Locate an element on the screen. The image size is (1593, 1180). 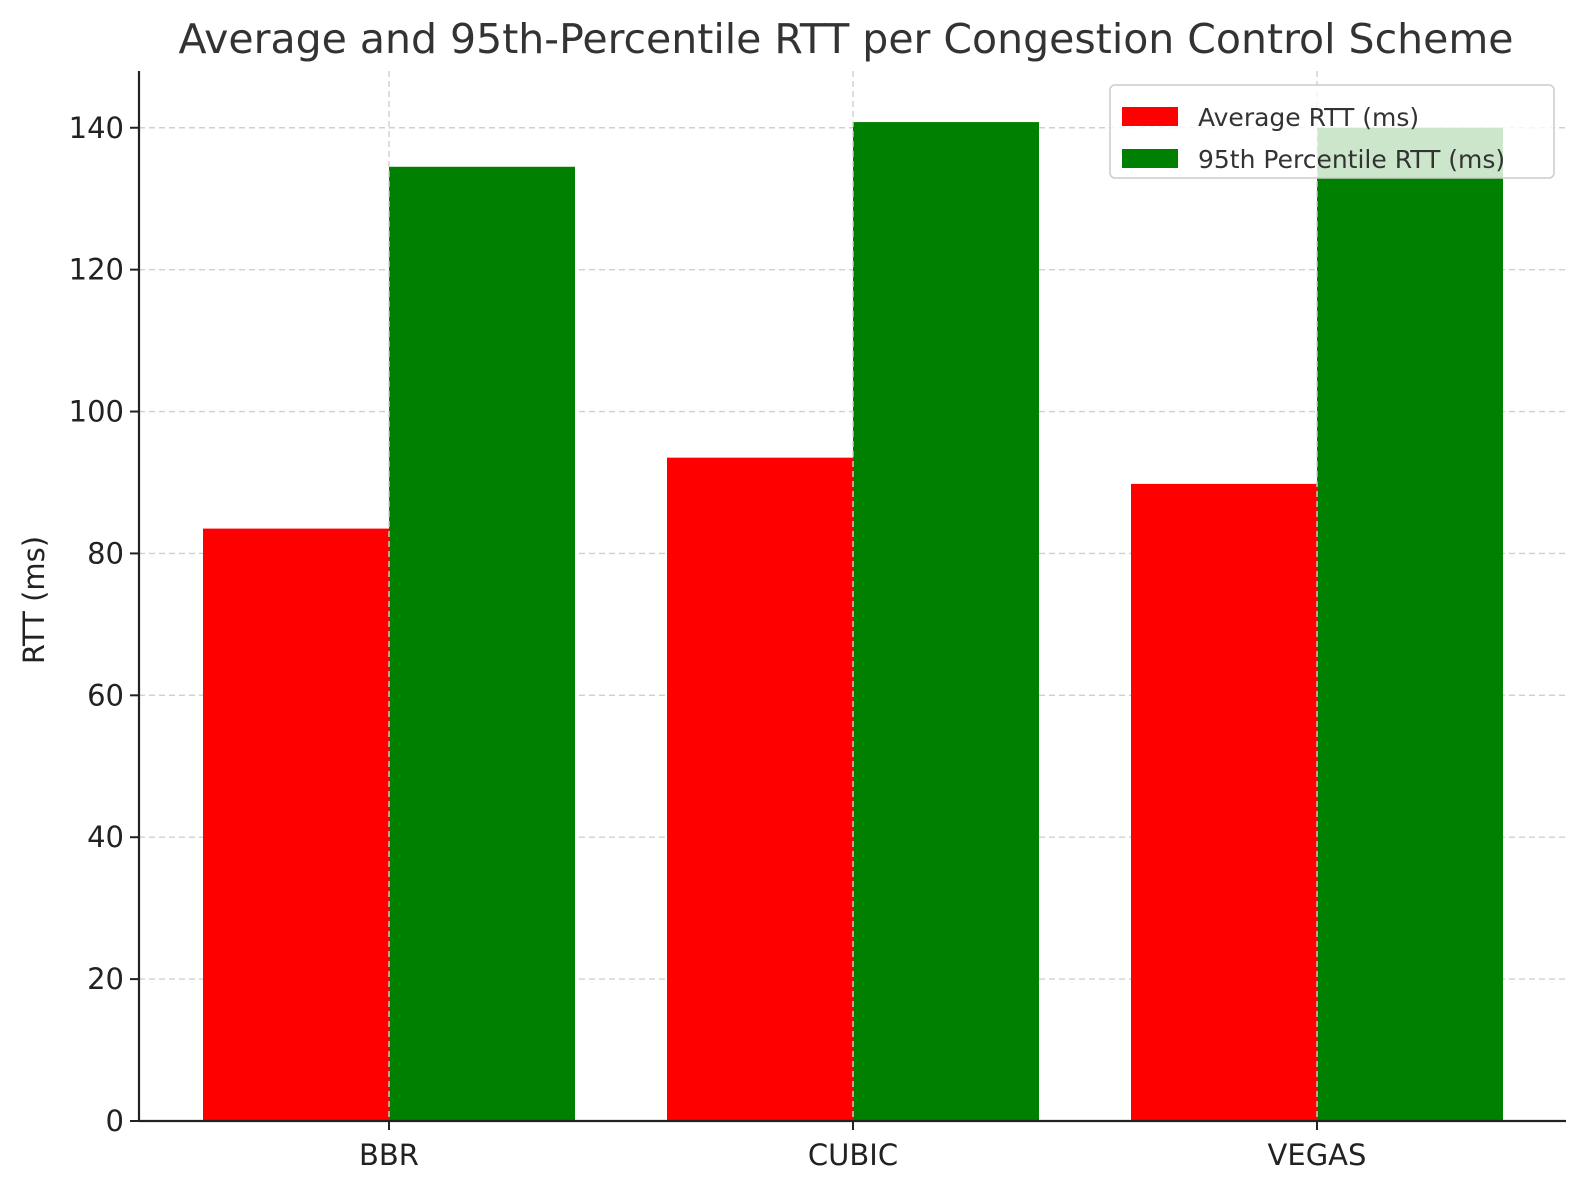
bar-p95-vegas is located at coordinates (1410, 624).